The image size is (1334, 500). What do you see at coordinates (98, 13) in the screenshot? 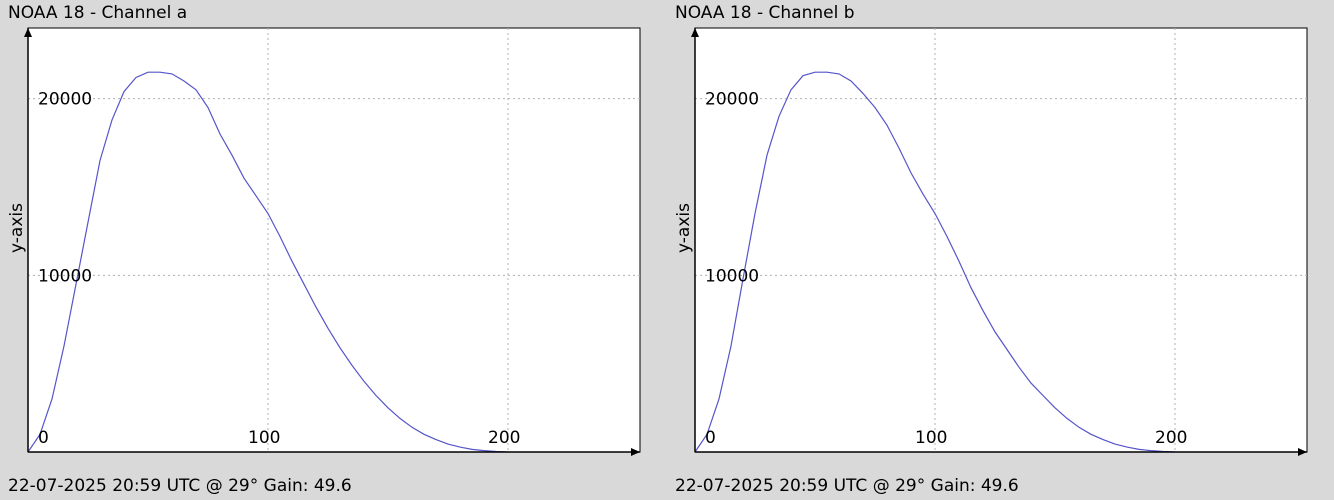
I see `chart-title: NOAA 18 - Channel a` at bounding box center [98, 13].